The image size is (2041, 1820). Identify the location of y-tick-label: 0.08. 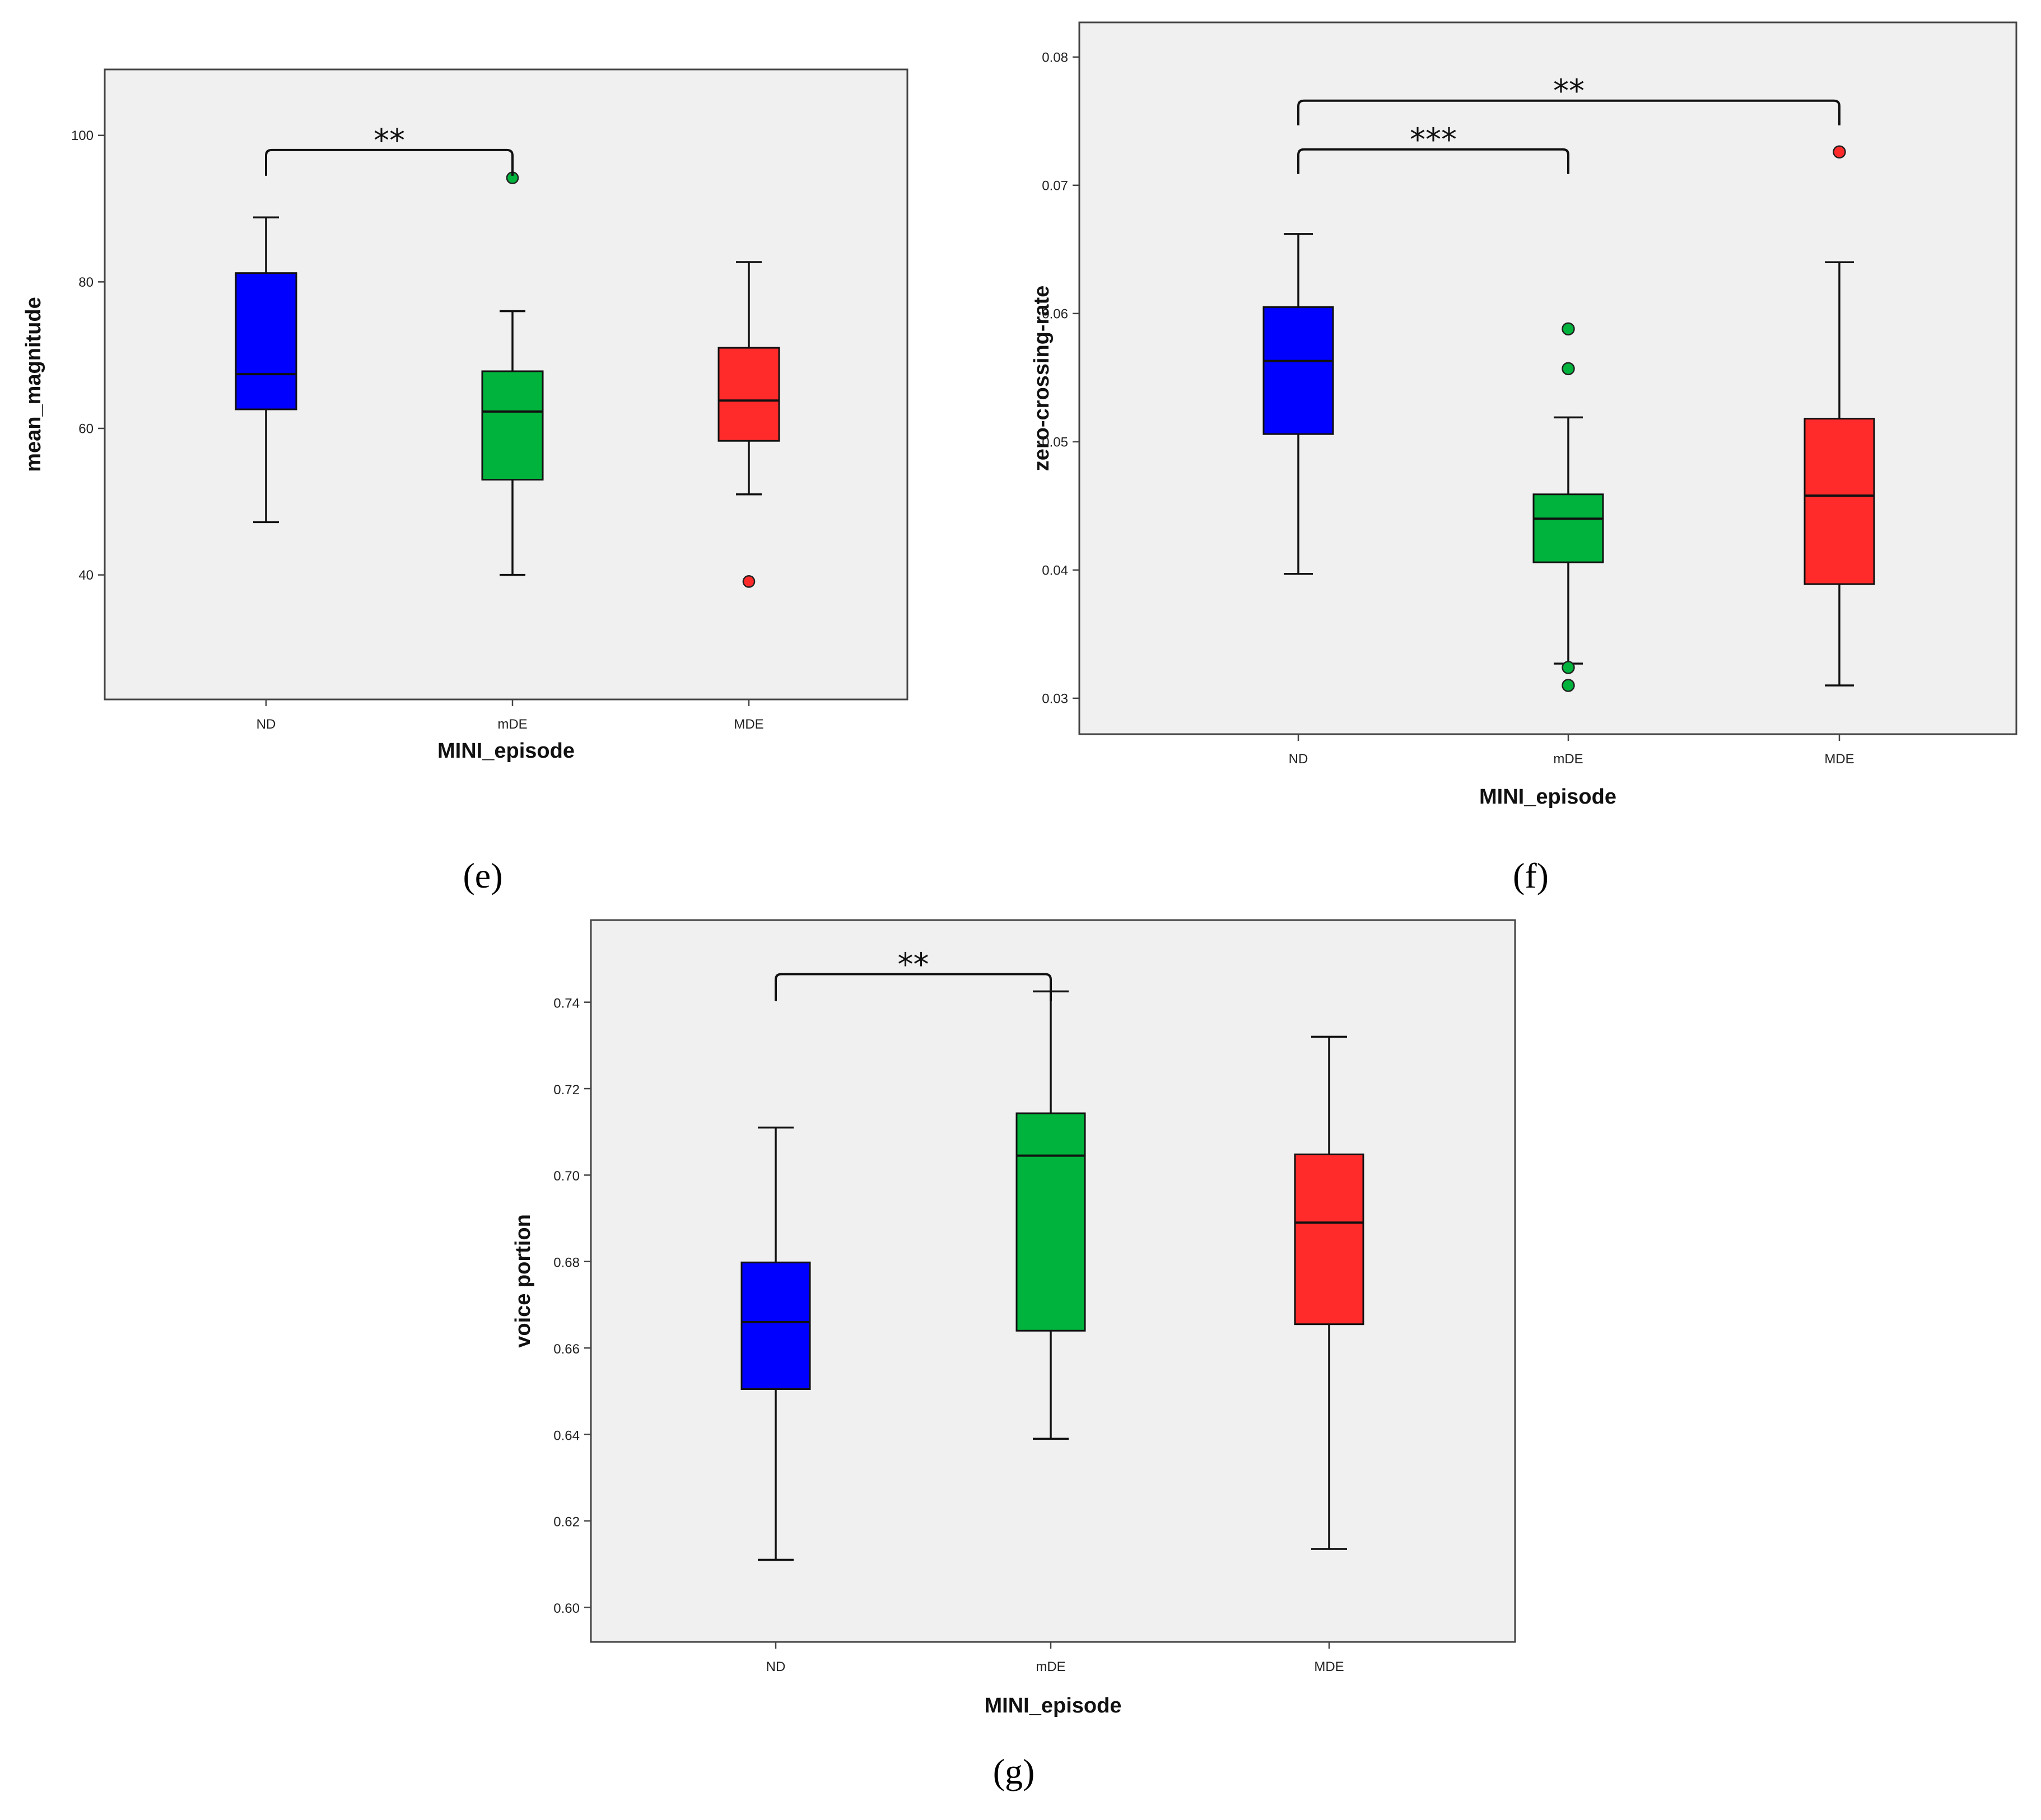
(1055, 58).